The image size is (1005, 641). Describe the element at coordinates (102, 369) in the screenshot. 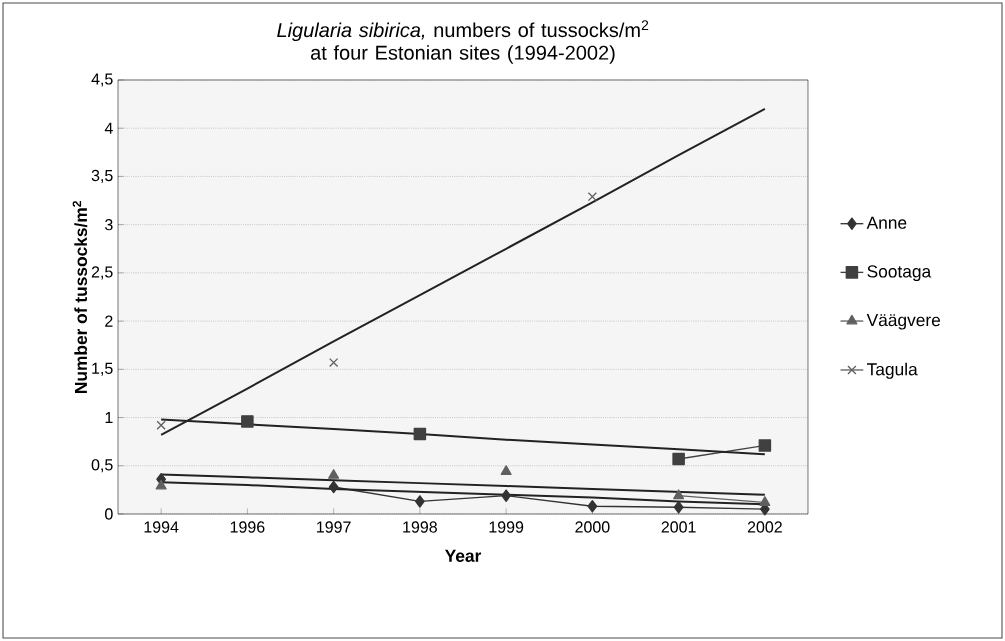

I see `y-tick-label: 1,5` at that location.